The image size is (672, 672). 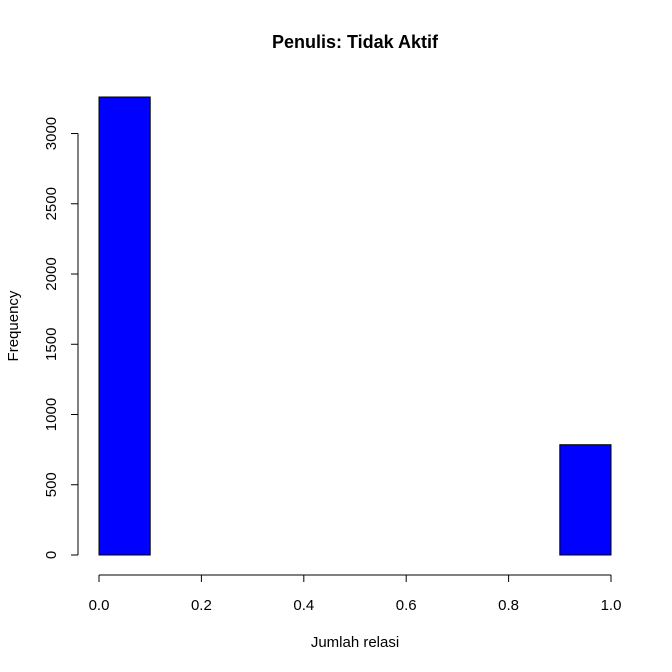 What do you see at coordinates (51, 133) in the screenshot?
I see `y-tick-label: 3000` at bounding box center [51, 133].